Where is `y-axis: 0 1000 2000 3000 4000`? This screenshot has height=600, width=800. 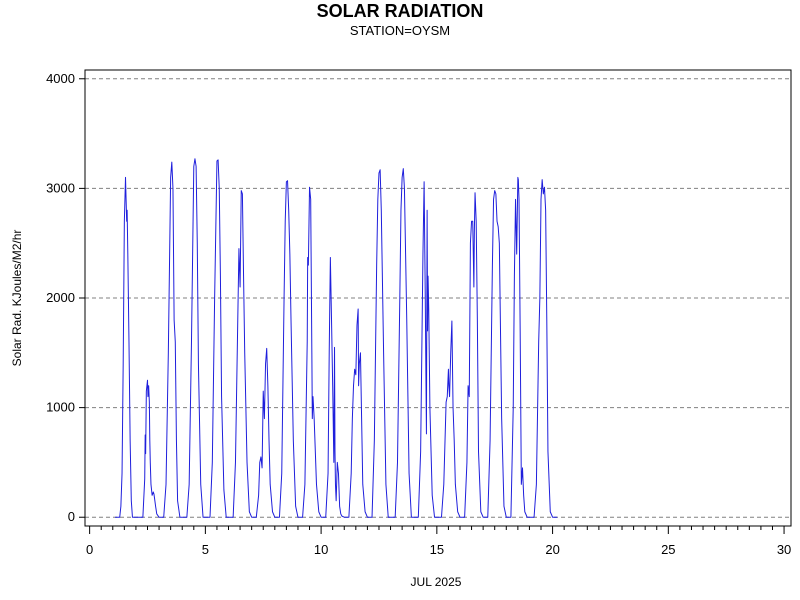 y-axis: 0 1000 2000 3000 4000 is located at coordinates (65, 297).